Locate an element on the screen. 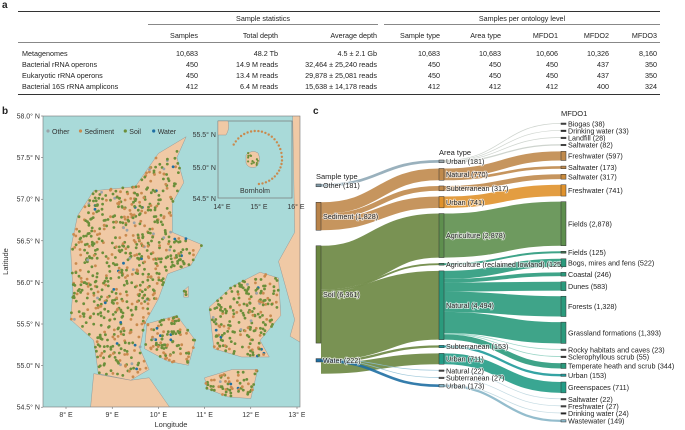 This screenshot has width=685, height=430. node-label: Dunes (583) is located at coordinates (588, 286).